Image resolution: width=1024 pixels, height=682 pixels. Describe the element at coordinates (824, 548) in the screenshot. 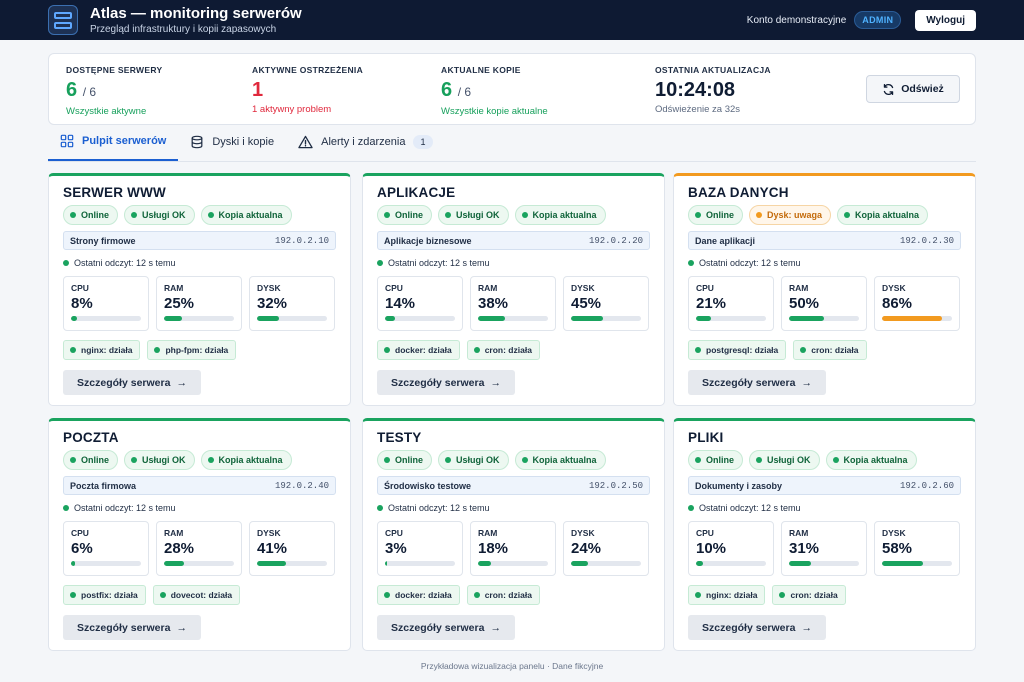

I see `metric-ram: RAM 31%` at that location.